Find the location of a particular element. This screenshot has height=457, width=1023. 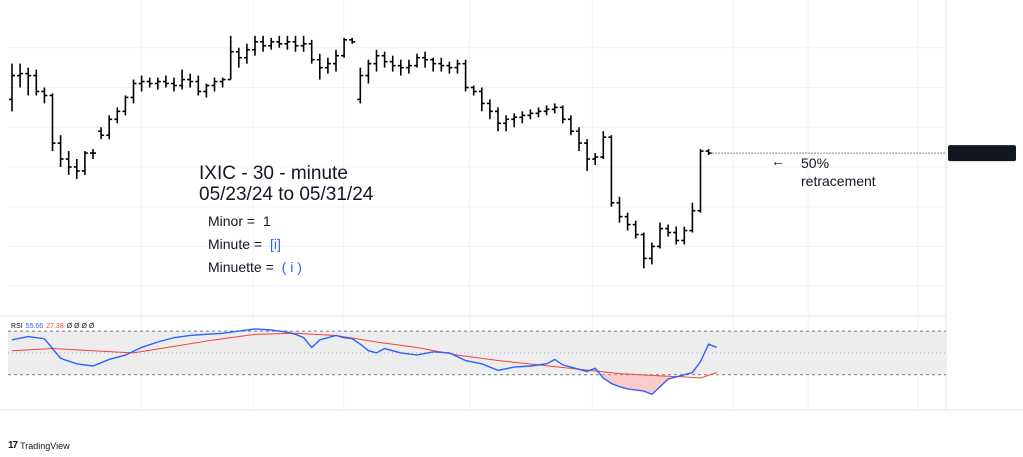

wave-legend: Minor = 1 Minute = [i] Minuette = ( i ) is located at coordinates (255, 244).